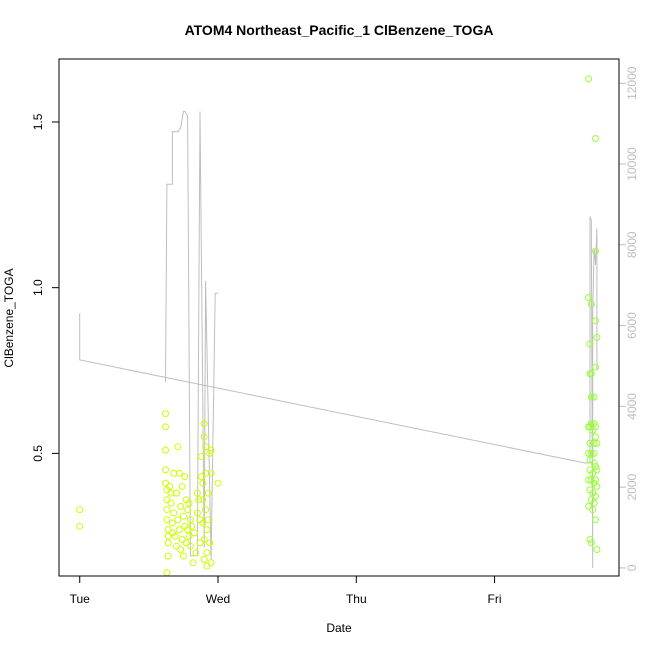  I want to click on y2-tick-label: 6000, so click(632, 325).